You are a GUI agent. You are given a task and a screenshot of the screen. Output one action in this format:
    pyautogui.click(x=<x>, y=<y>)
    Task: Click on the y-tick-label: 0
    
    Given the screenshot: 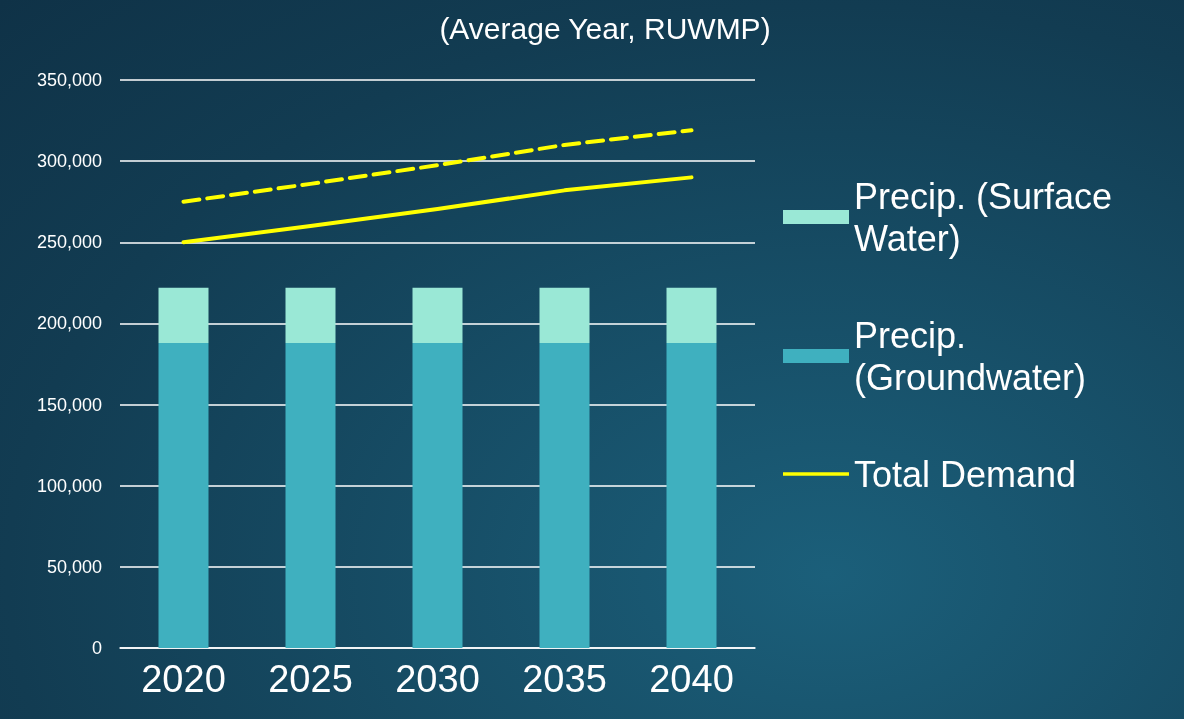 What is the action you would take?
    pyautogui.click(x=96, y=648)
    